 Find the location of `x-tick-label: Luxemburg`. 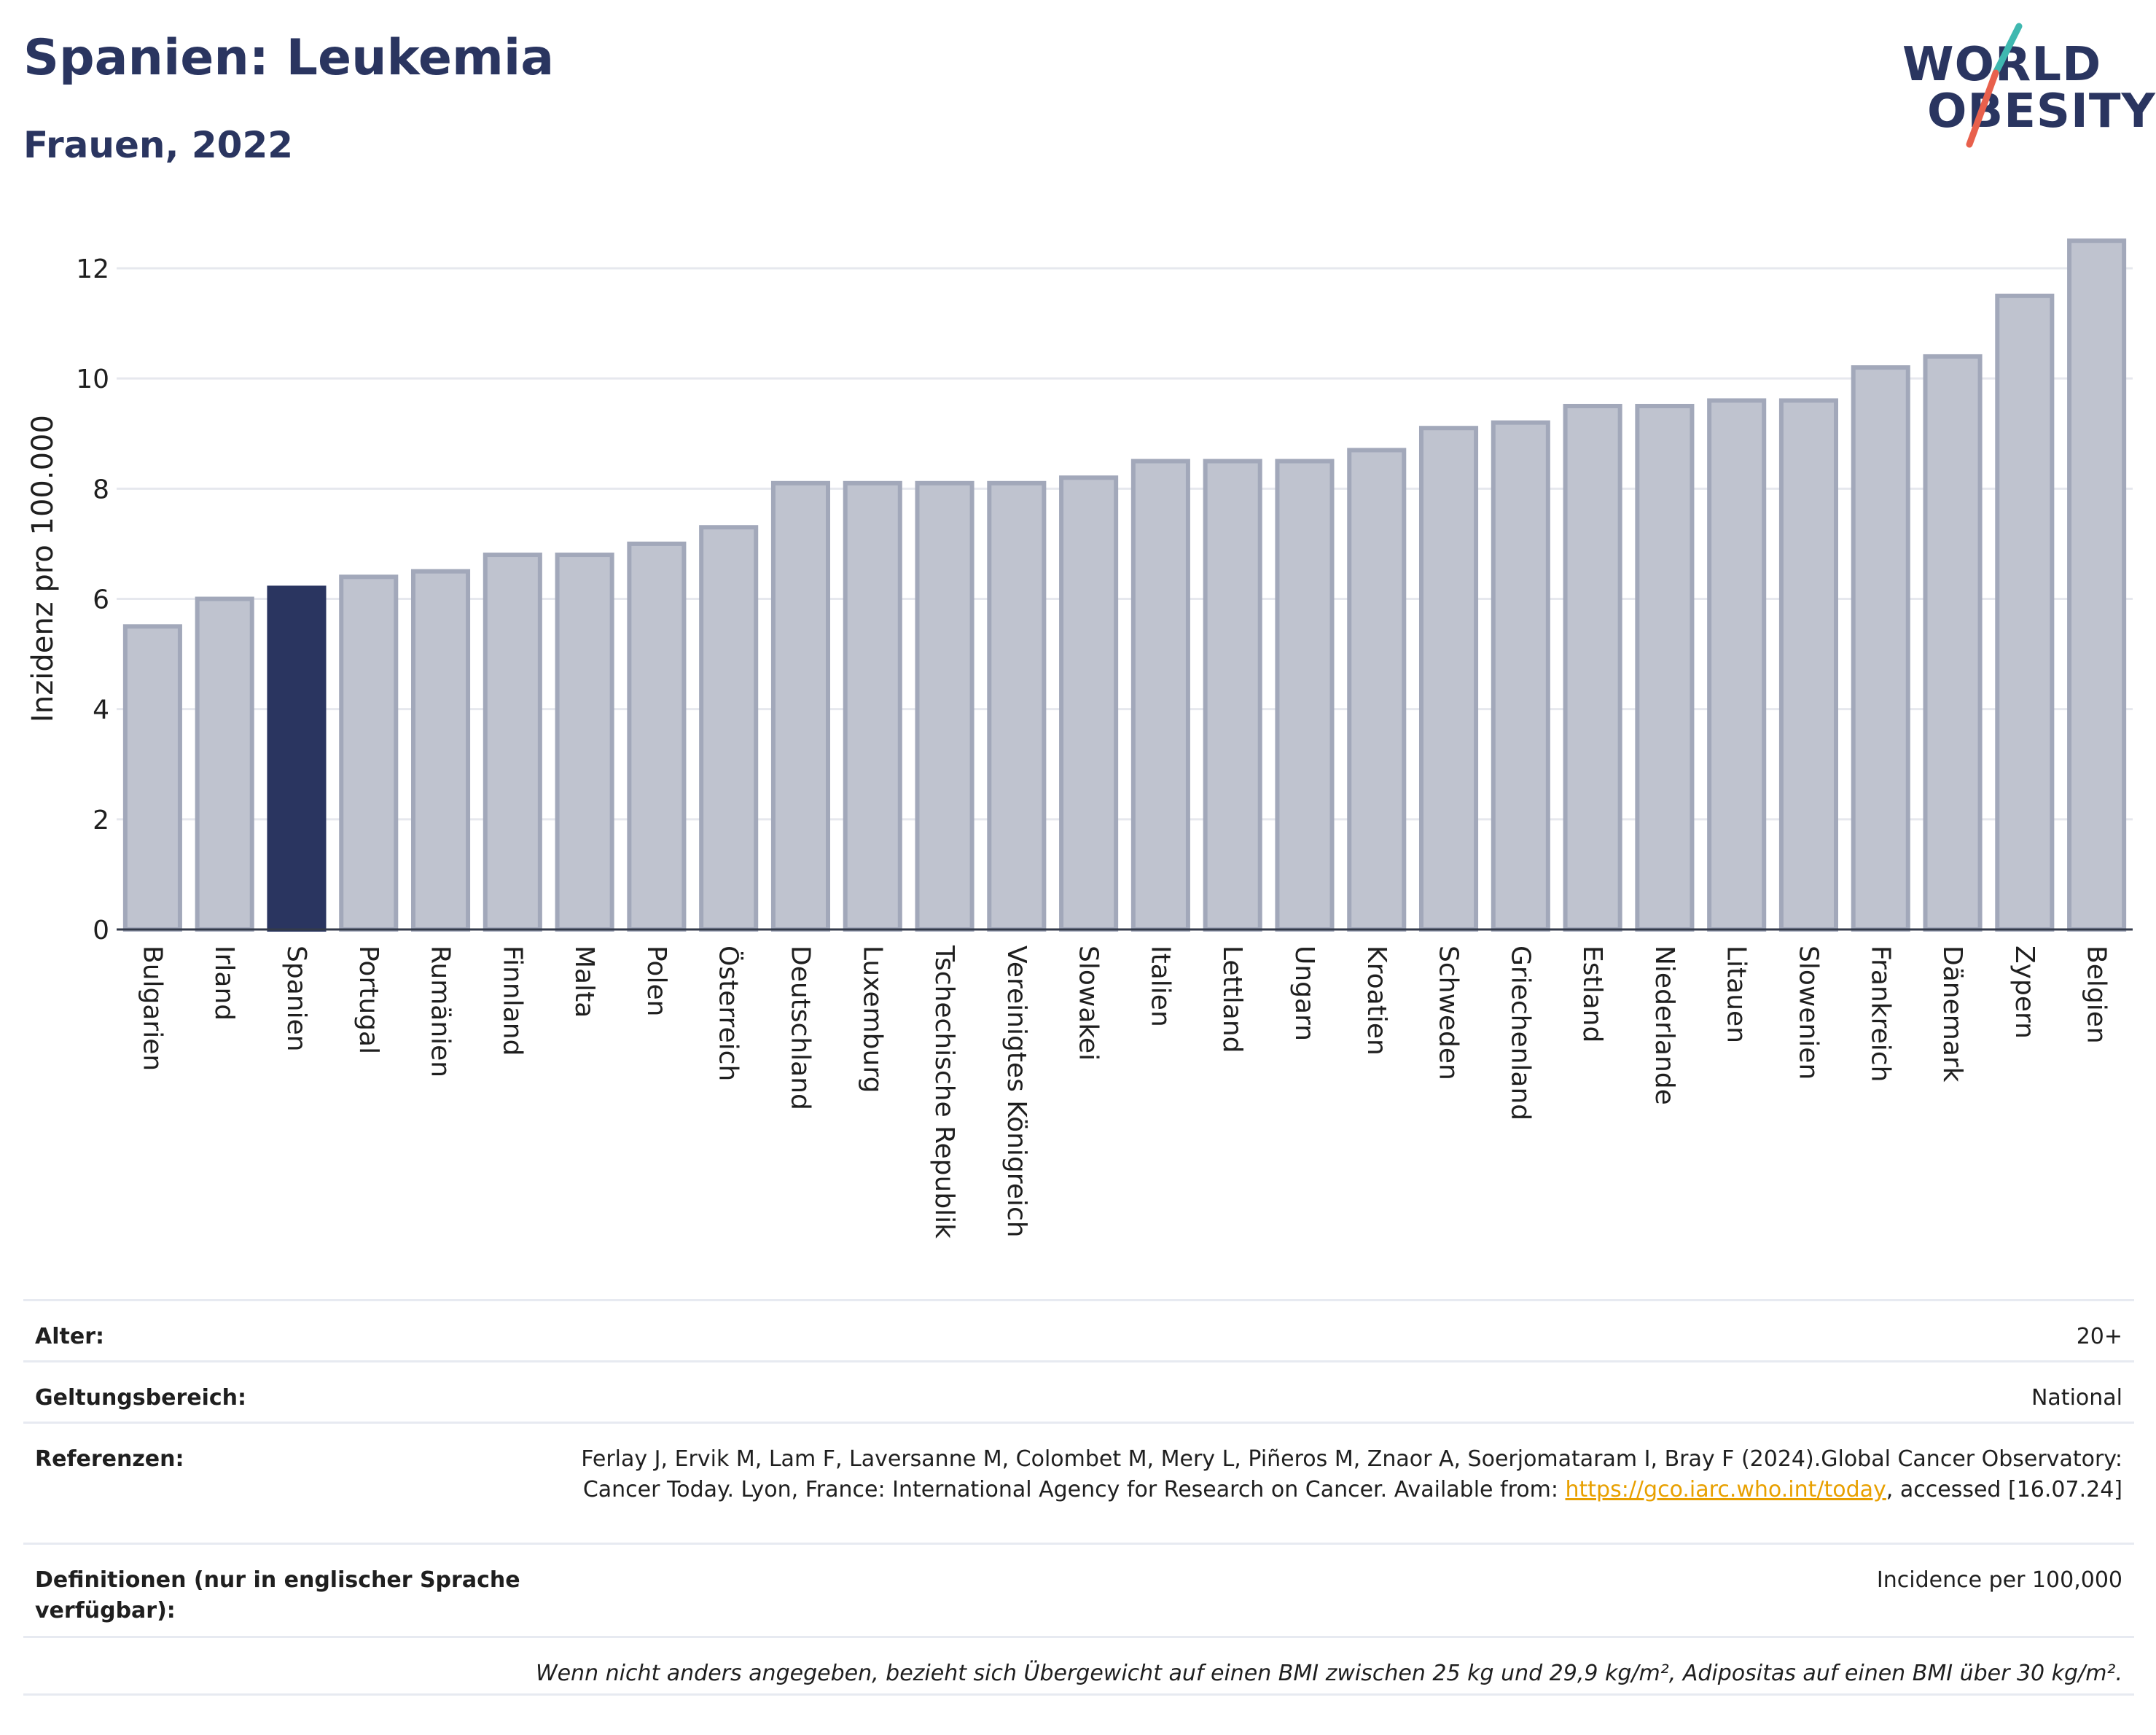

x-tick-label: Luxemburg is located at coordinates (872, 1019).